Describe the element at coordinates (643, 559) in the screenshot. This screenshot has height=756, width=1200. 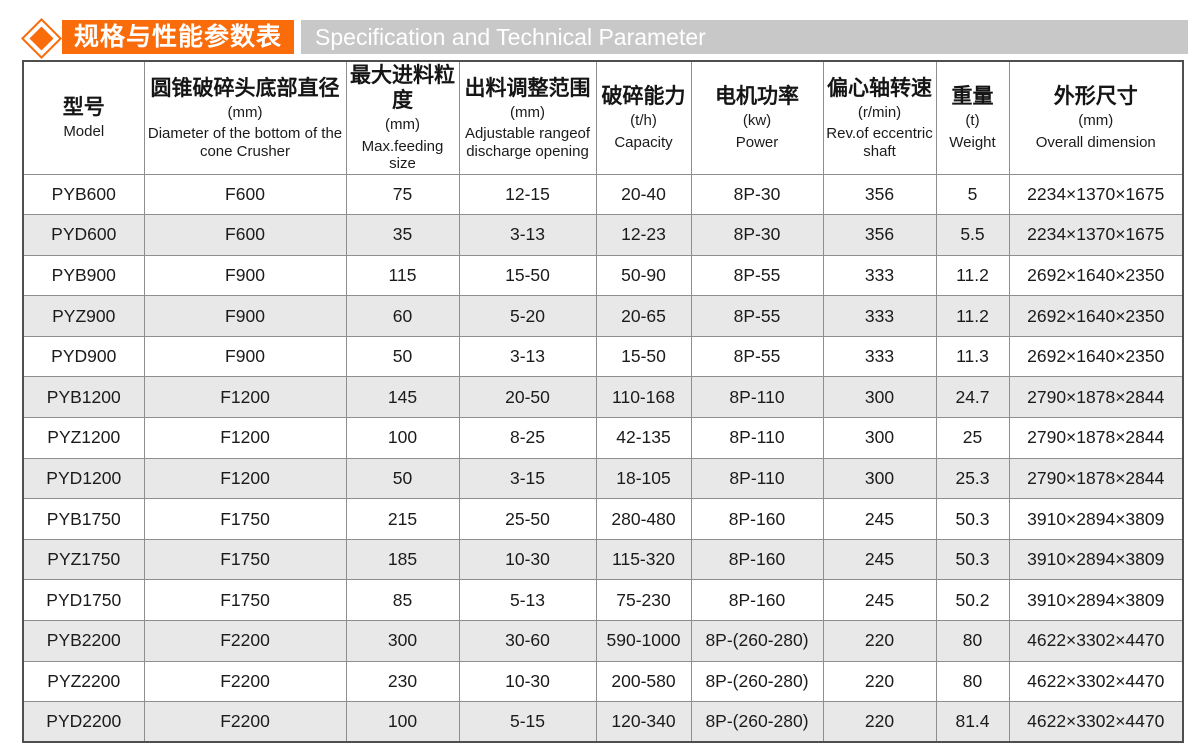
I see `table-cell: 115-320` at that location.